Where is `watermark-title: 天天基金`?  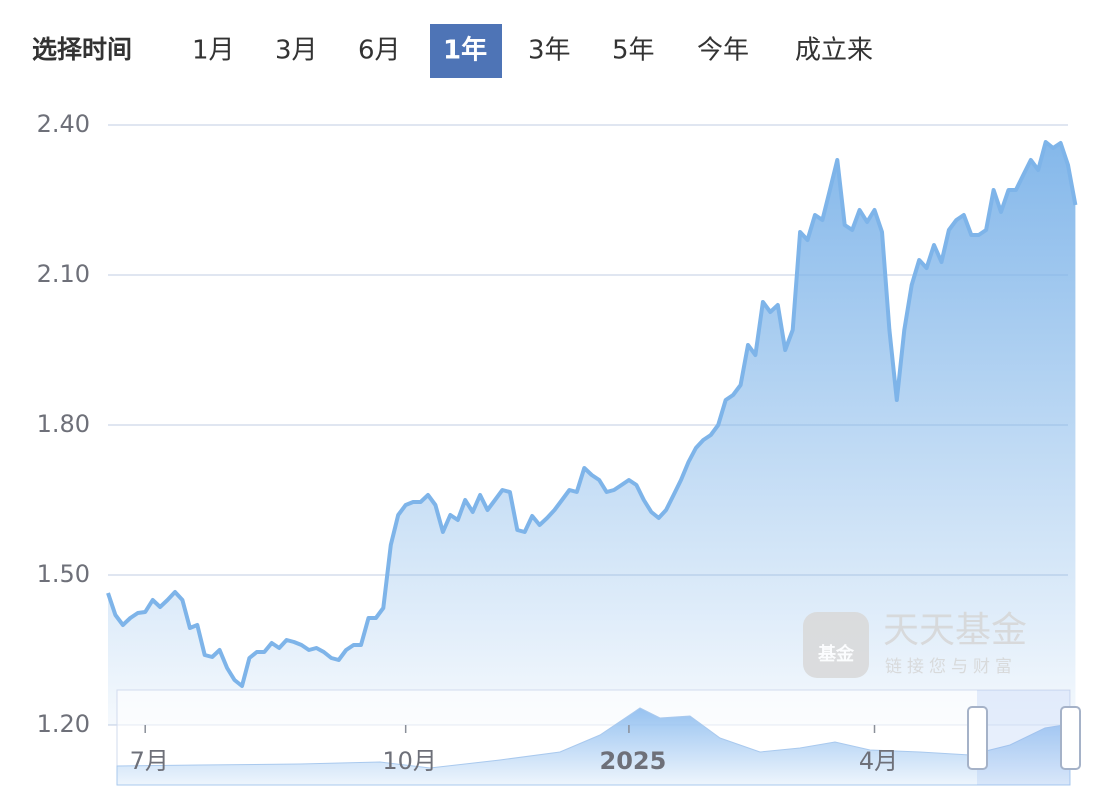
watermark-title: 天天基金 is located at coordinates (955, 630).